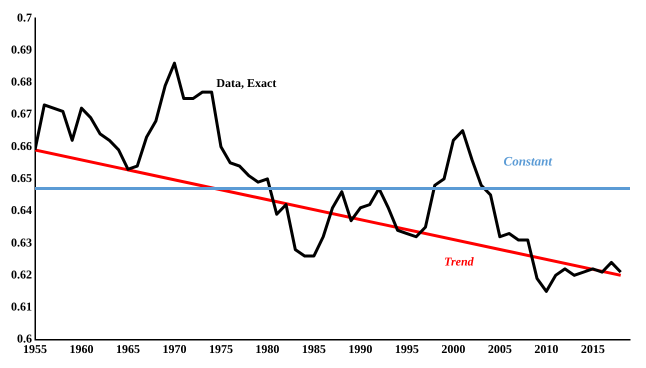 This screenshot has height=368, width=646. What do you see at coordinates (246, 83) in the screenshot?
I see `series-label: Data, Exact` at bounding box center [246, 83].